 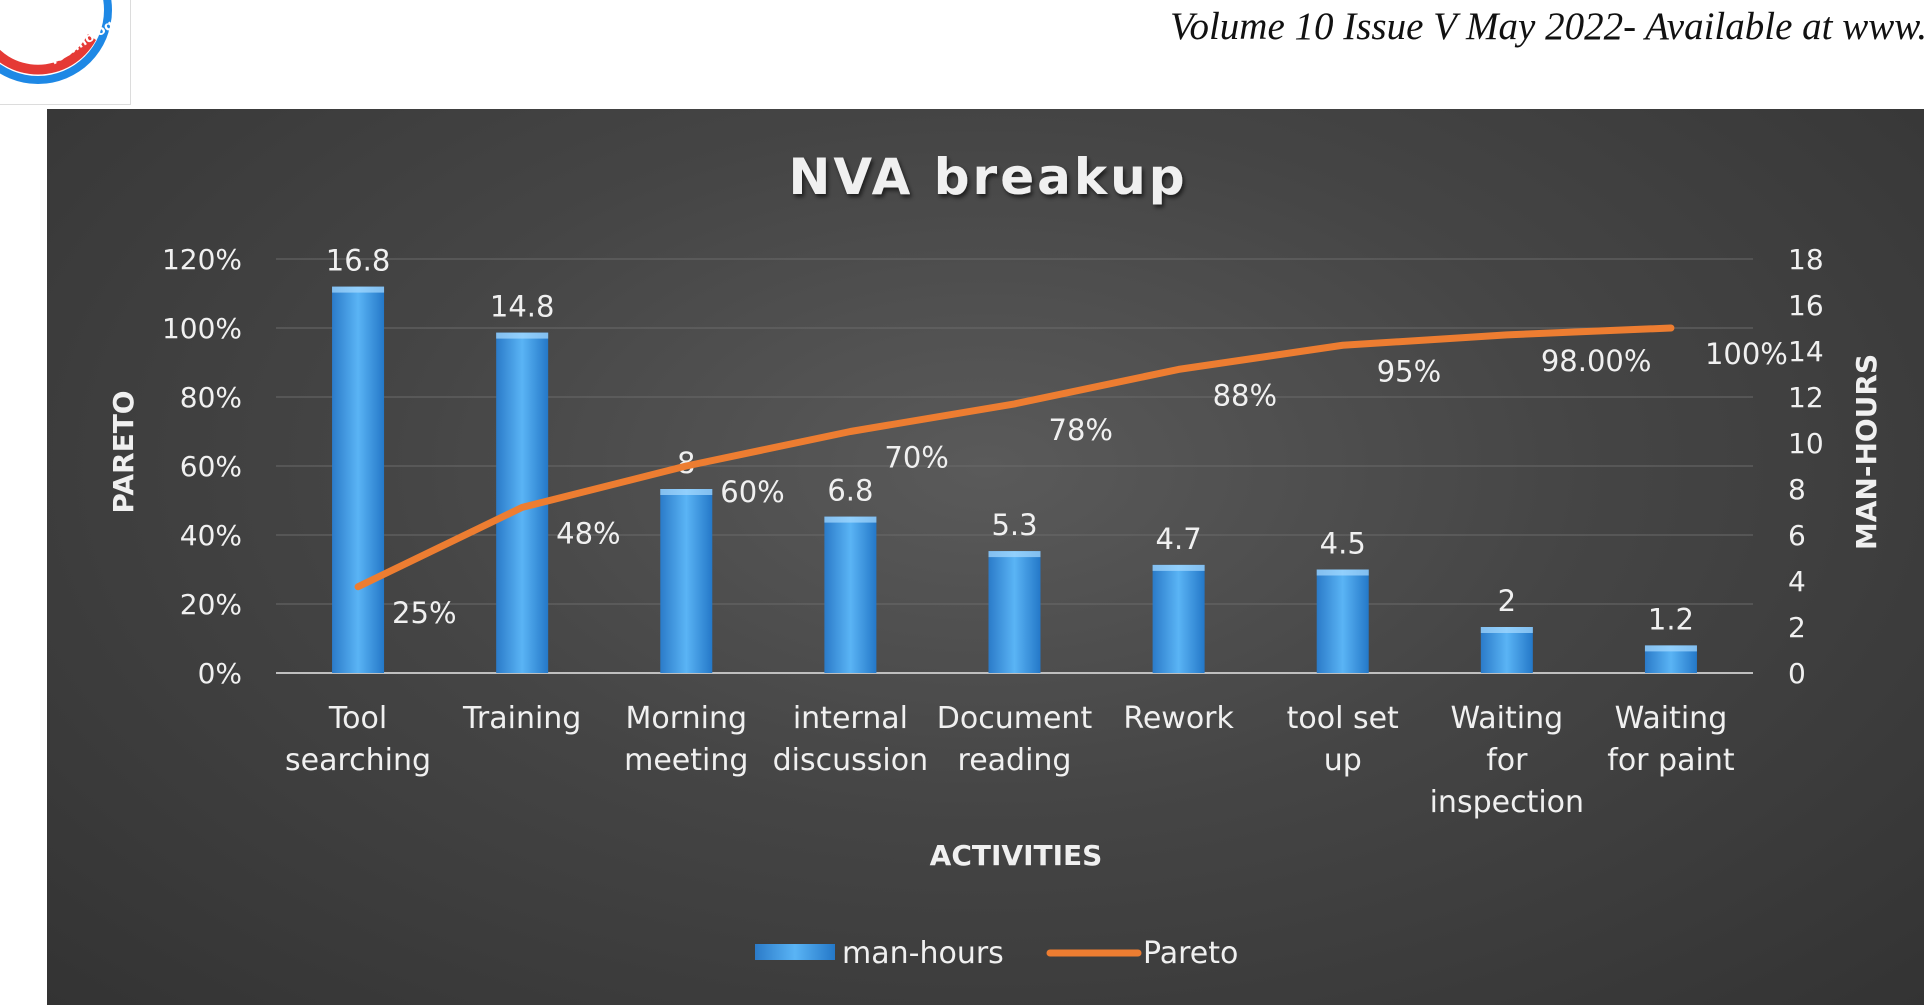 I want to click on bar-data-label: 1.2, so click(x=1671, y=619).